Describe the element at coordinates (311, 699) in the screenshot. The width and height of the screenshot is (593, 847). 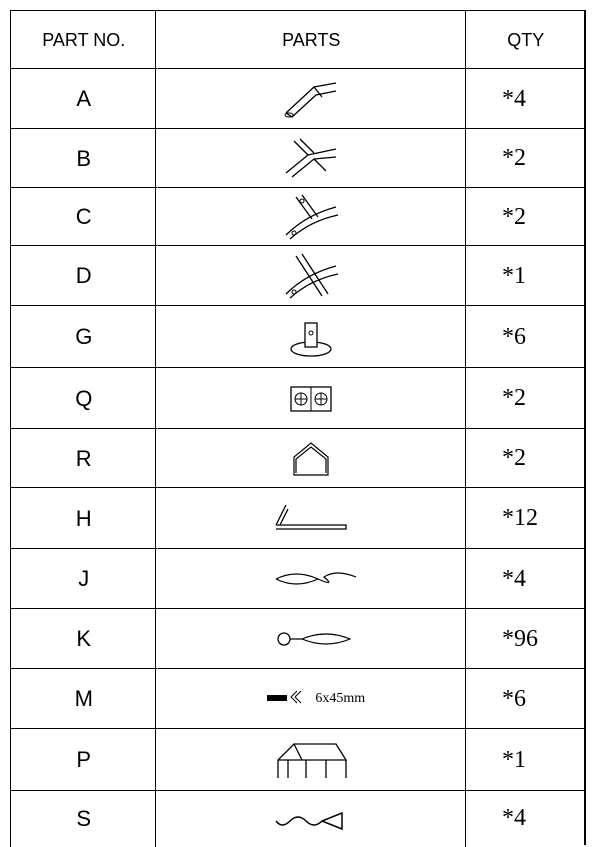
I see `part-image: 6x45mm` at that location.